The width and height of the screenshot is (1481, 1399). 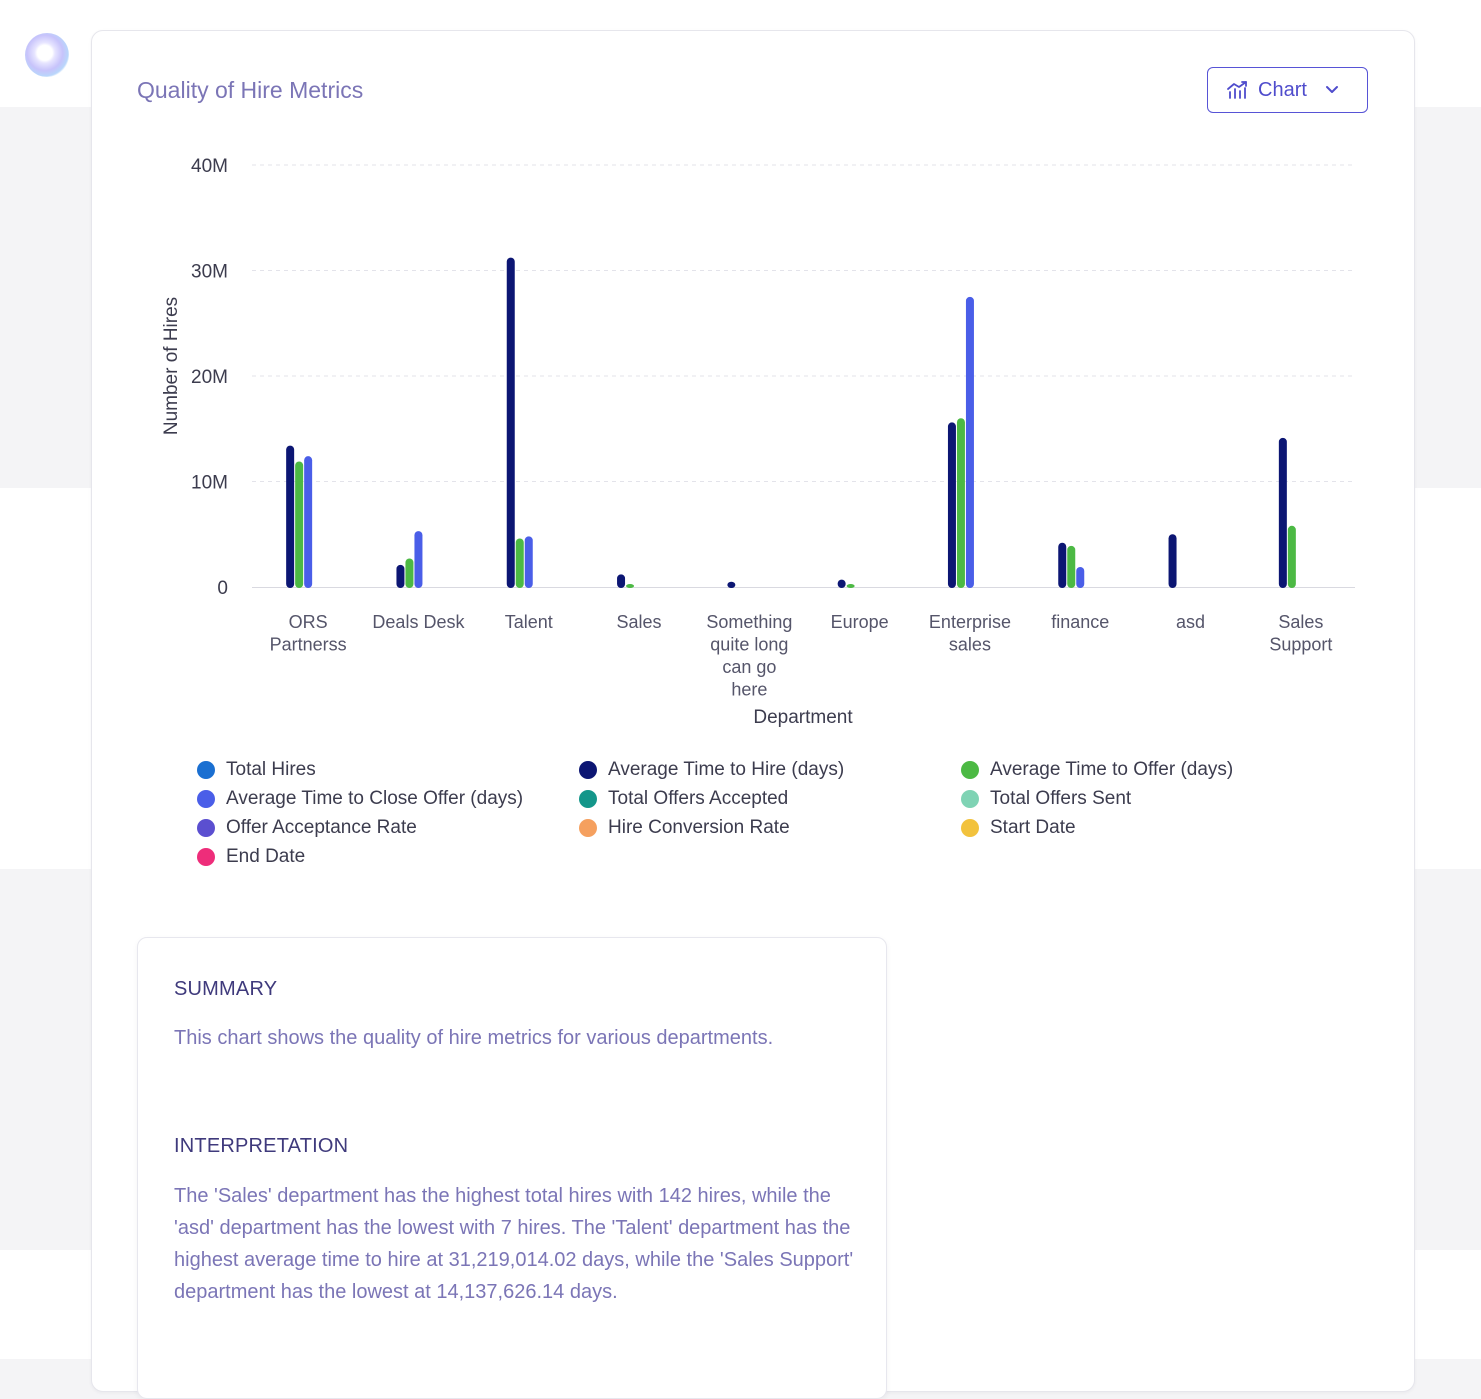 What do you see at coordinates (171, 366) in the screenshot?
I see `y-axis-label: Number of Hires` at bounding box center [171, 366].